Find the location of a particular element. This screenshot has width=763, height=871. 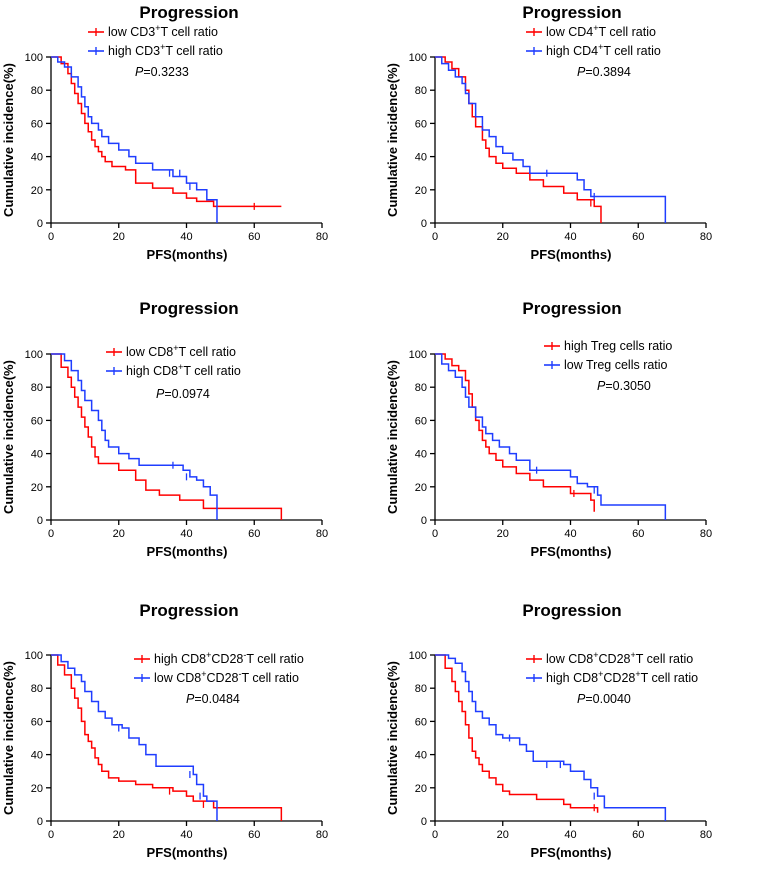

legend-label: high CD4+T cell ratio is located at coordinates (603, 50).